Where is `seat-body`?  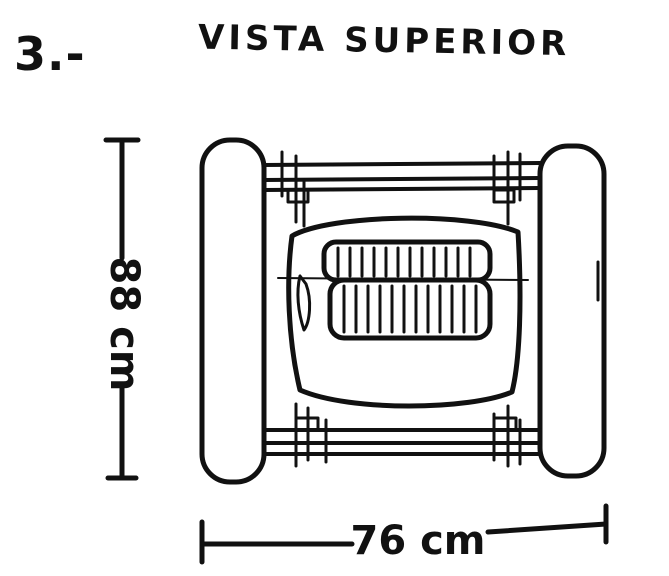 seat-body is located at coordinates (404, 312).